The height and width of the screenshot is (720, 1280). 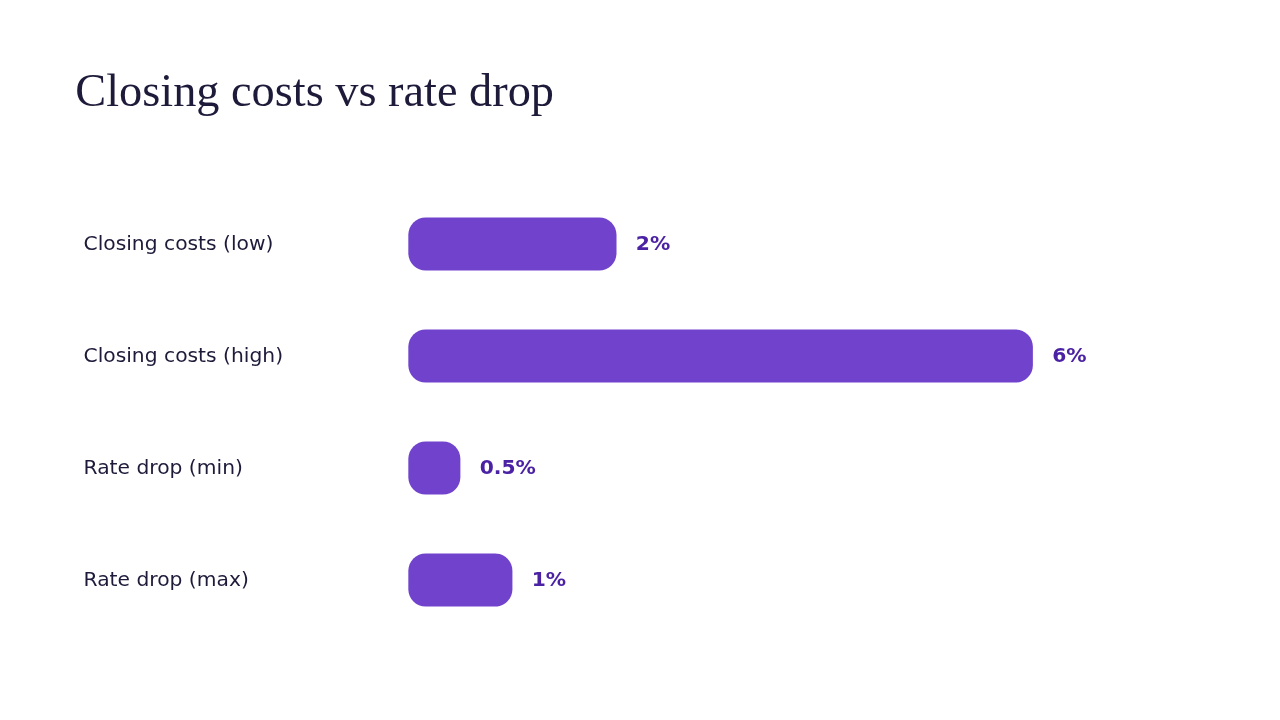 I want to click on y-tick-label: Closing costs (high), so click(x=183, y=354).